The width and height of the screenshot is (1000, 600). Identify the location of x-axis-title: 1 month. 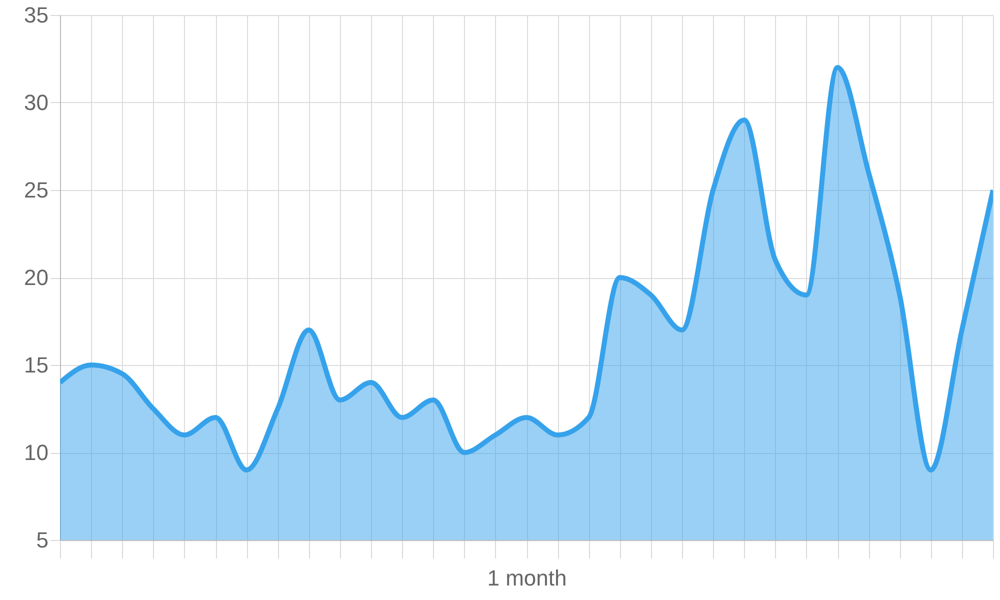
(527, 578).